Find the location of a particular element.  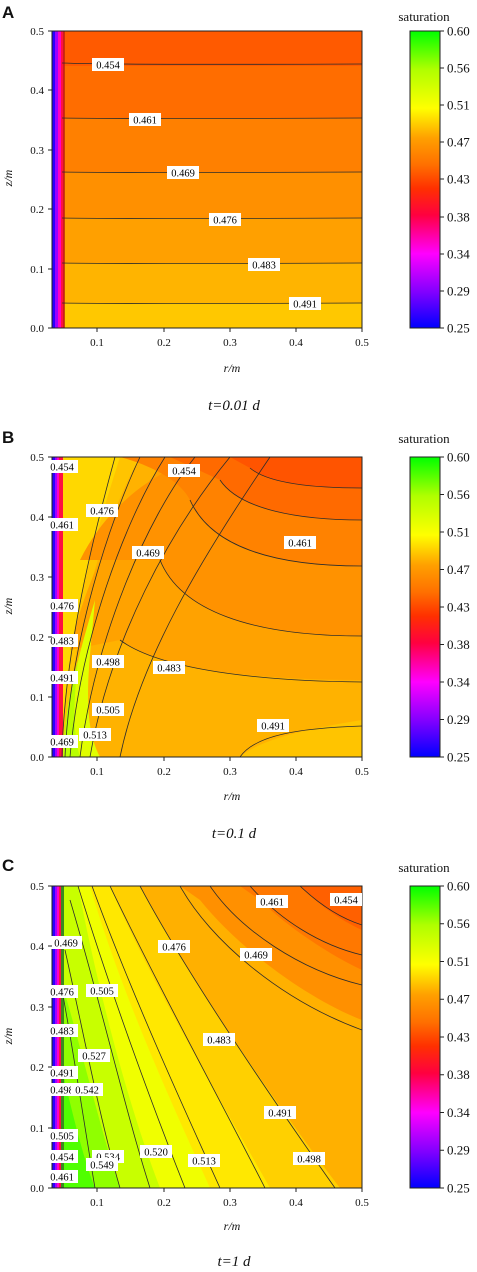

contour-label: 0.527 is located at coordinates (94, 1056).